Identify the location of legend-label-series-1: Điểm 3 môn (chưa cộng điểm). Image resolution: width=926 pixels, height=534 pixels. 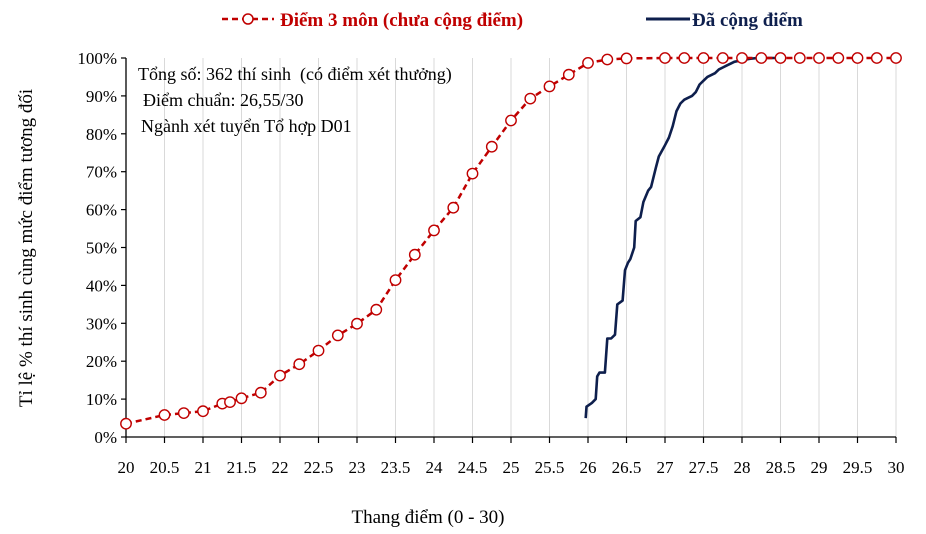
(401, 20).